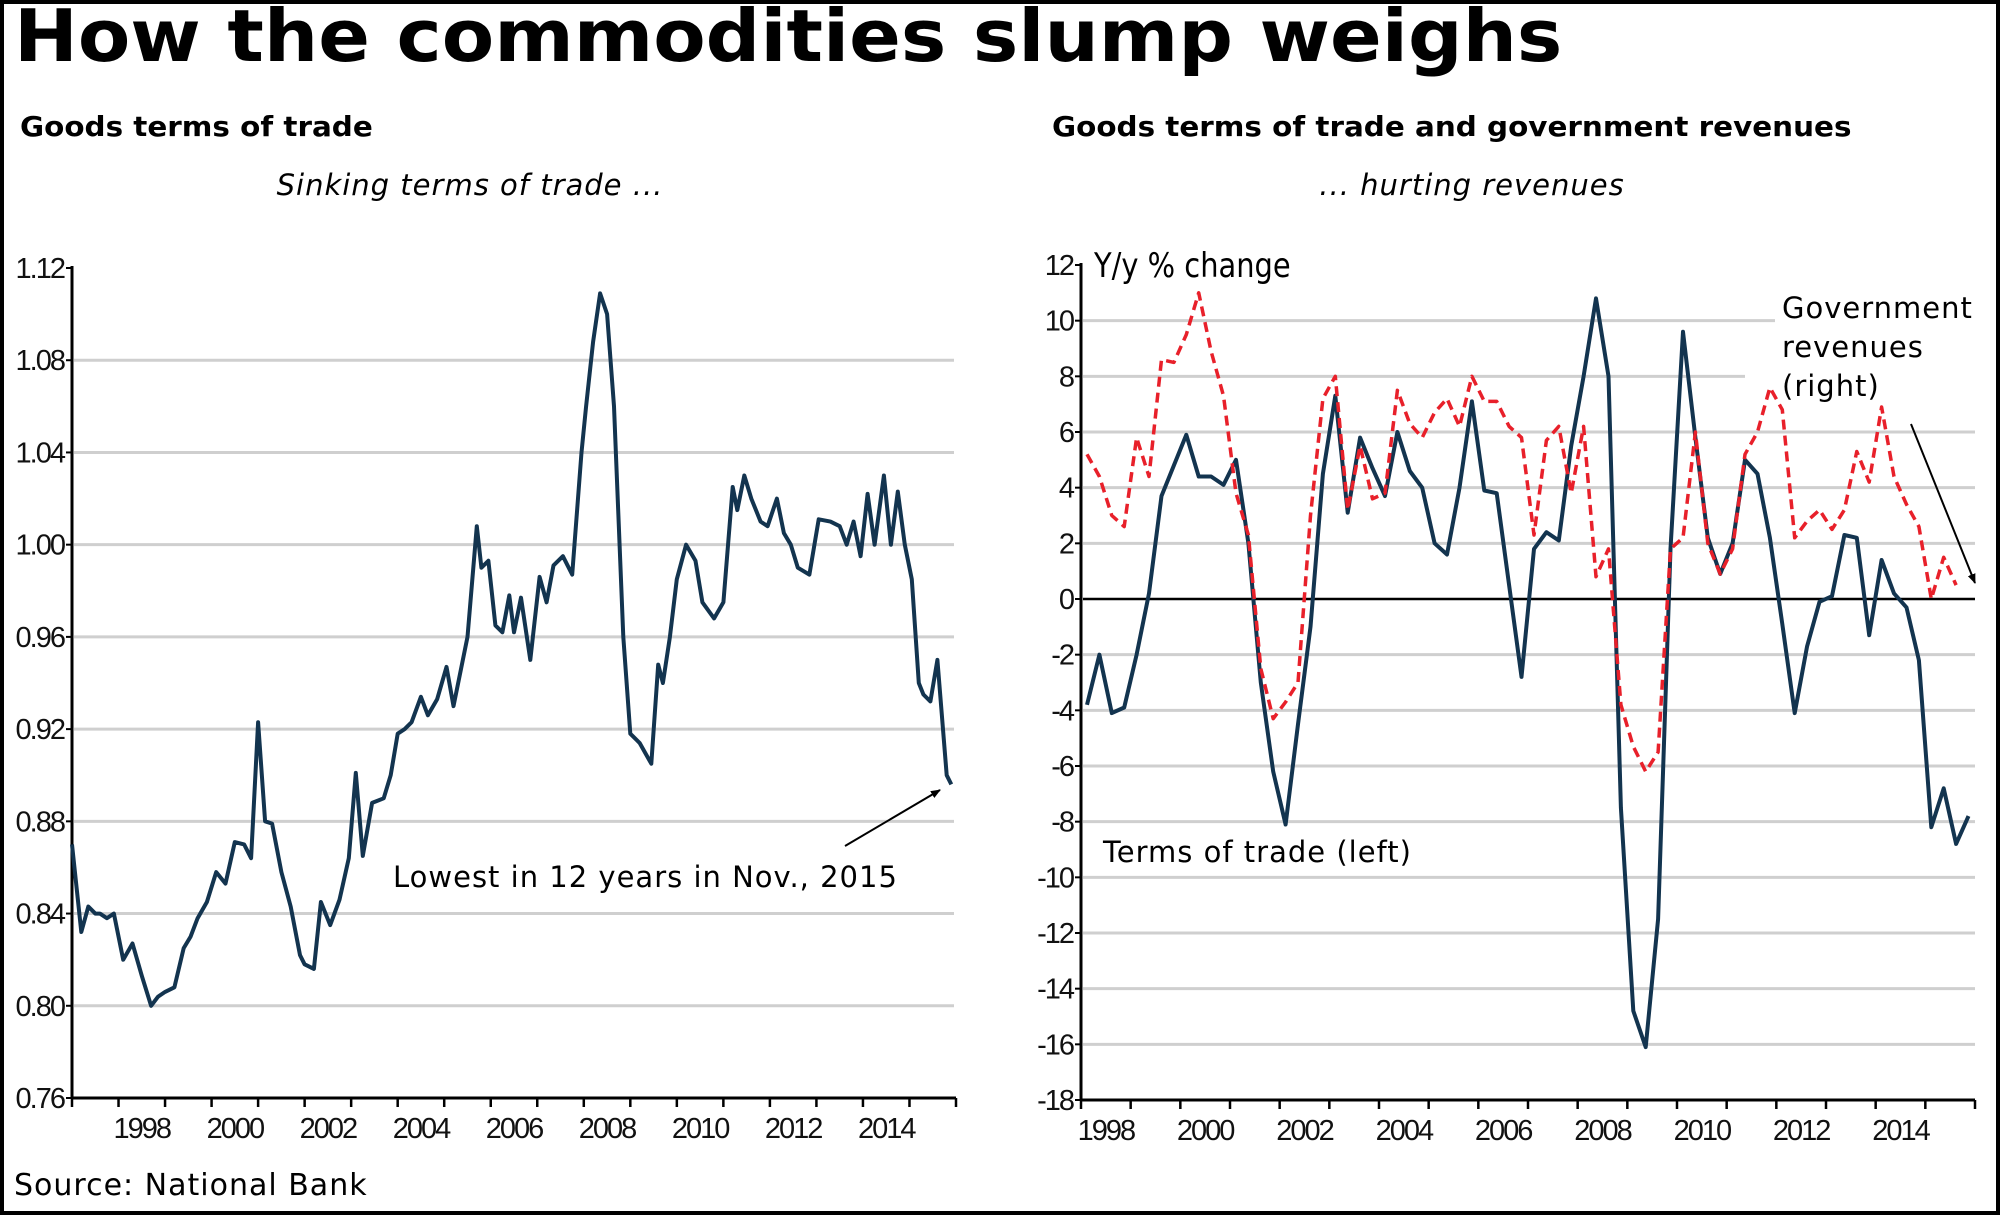 The image size is (2000, 1215). What do you see at coordinates (40, 1007) in the screenshot?
I see `y-tick-label: 0.80` at bounding box center [40, 1007].